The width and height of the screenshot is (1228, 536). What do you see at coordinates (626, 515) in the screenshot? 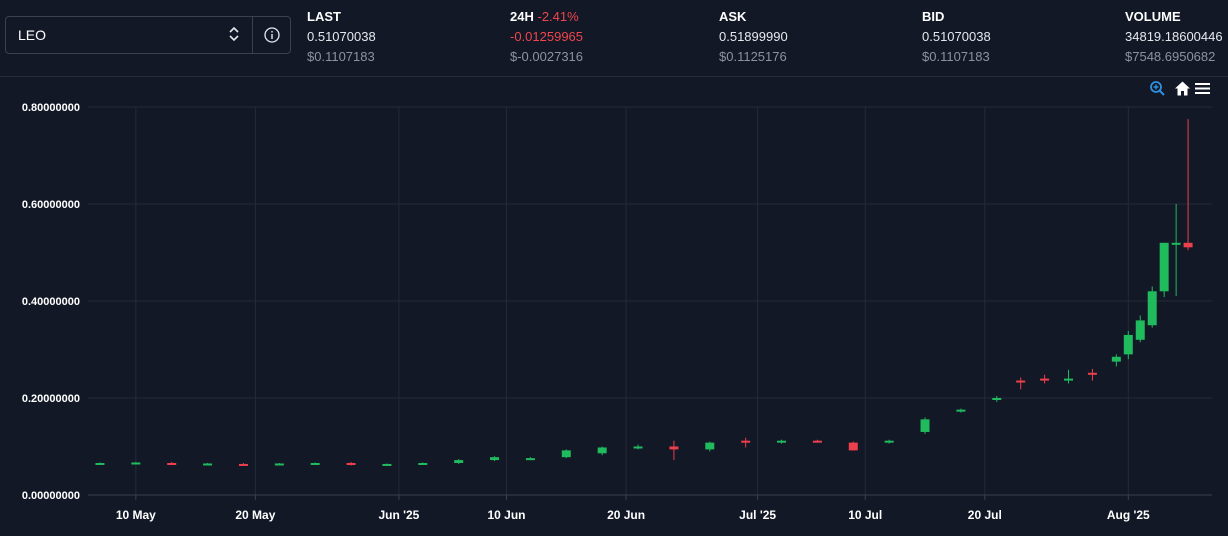
I see `x-tick-label: 20 Jun` at bounding box center [626, 515].